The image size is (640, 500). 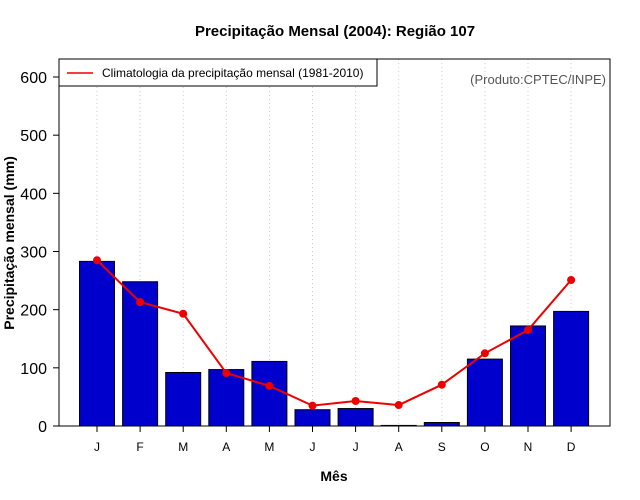 I want to click on y-tick-label: 100, so click(x=33, y=369).